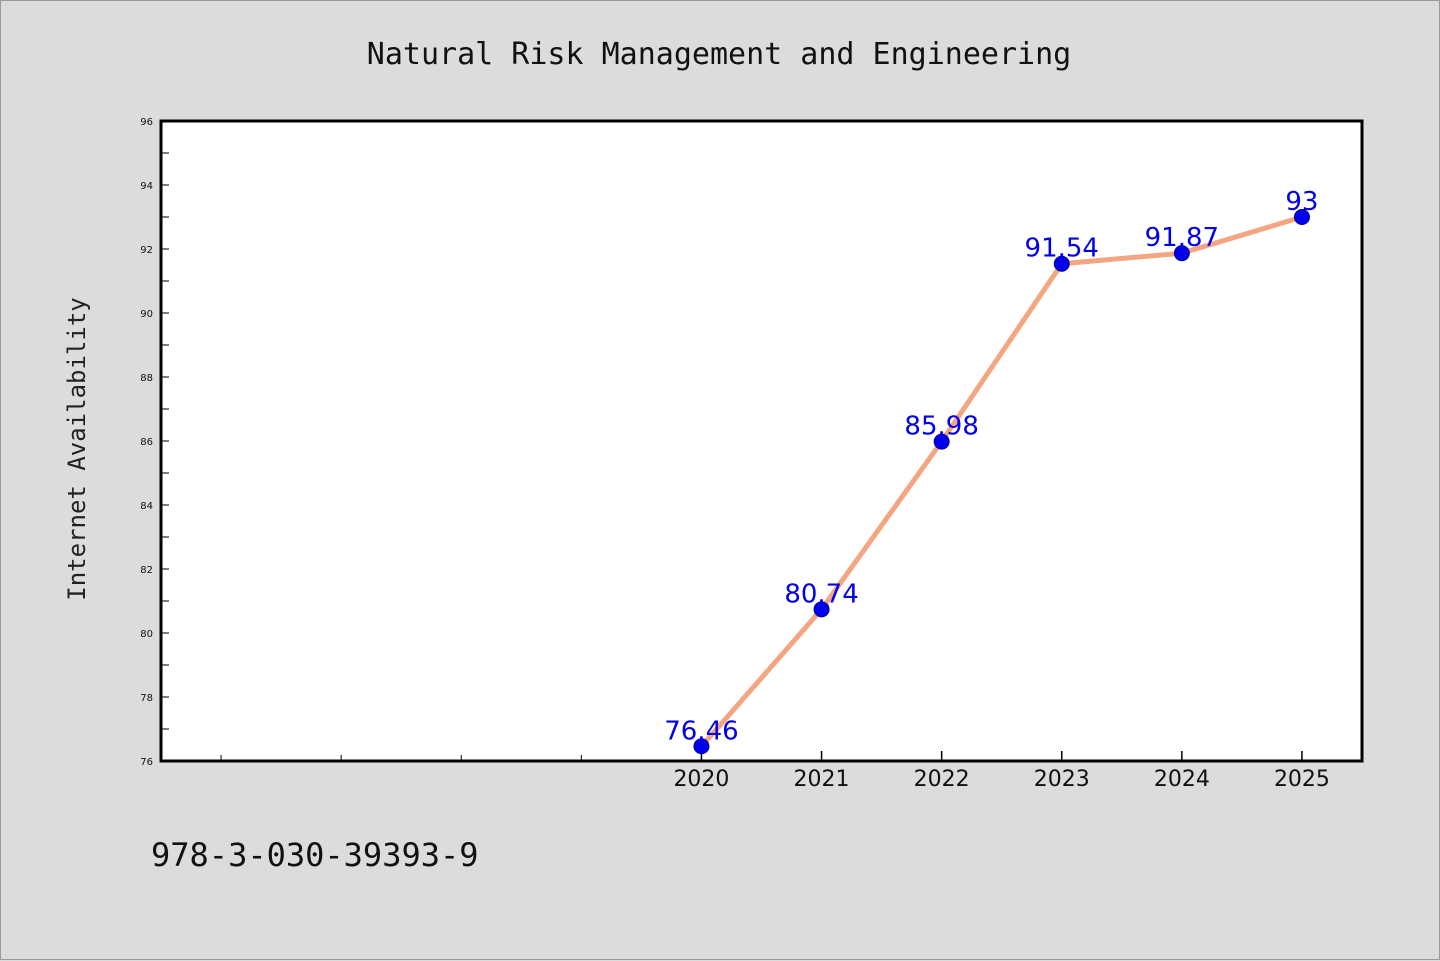 This screenshot has width=1440, height=961. What do you see at coordinates (146, 634) in the screenshot?
I see `y-tick-label: 80` at bounding box center [146, 634].